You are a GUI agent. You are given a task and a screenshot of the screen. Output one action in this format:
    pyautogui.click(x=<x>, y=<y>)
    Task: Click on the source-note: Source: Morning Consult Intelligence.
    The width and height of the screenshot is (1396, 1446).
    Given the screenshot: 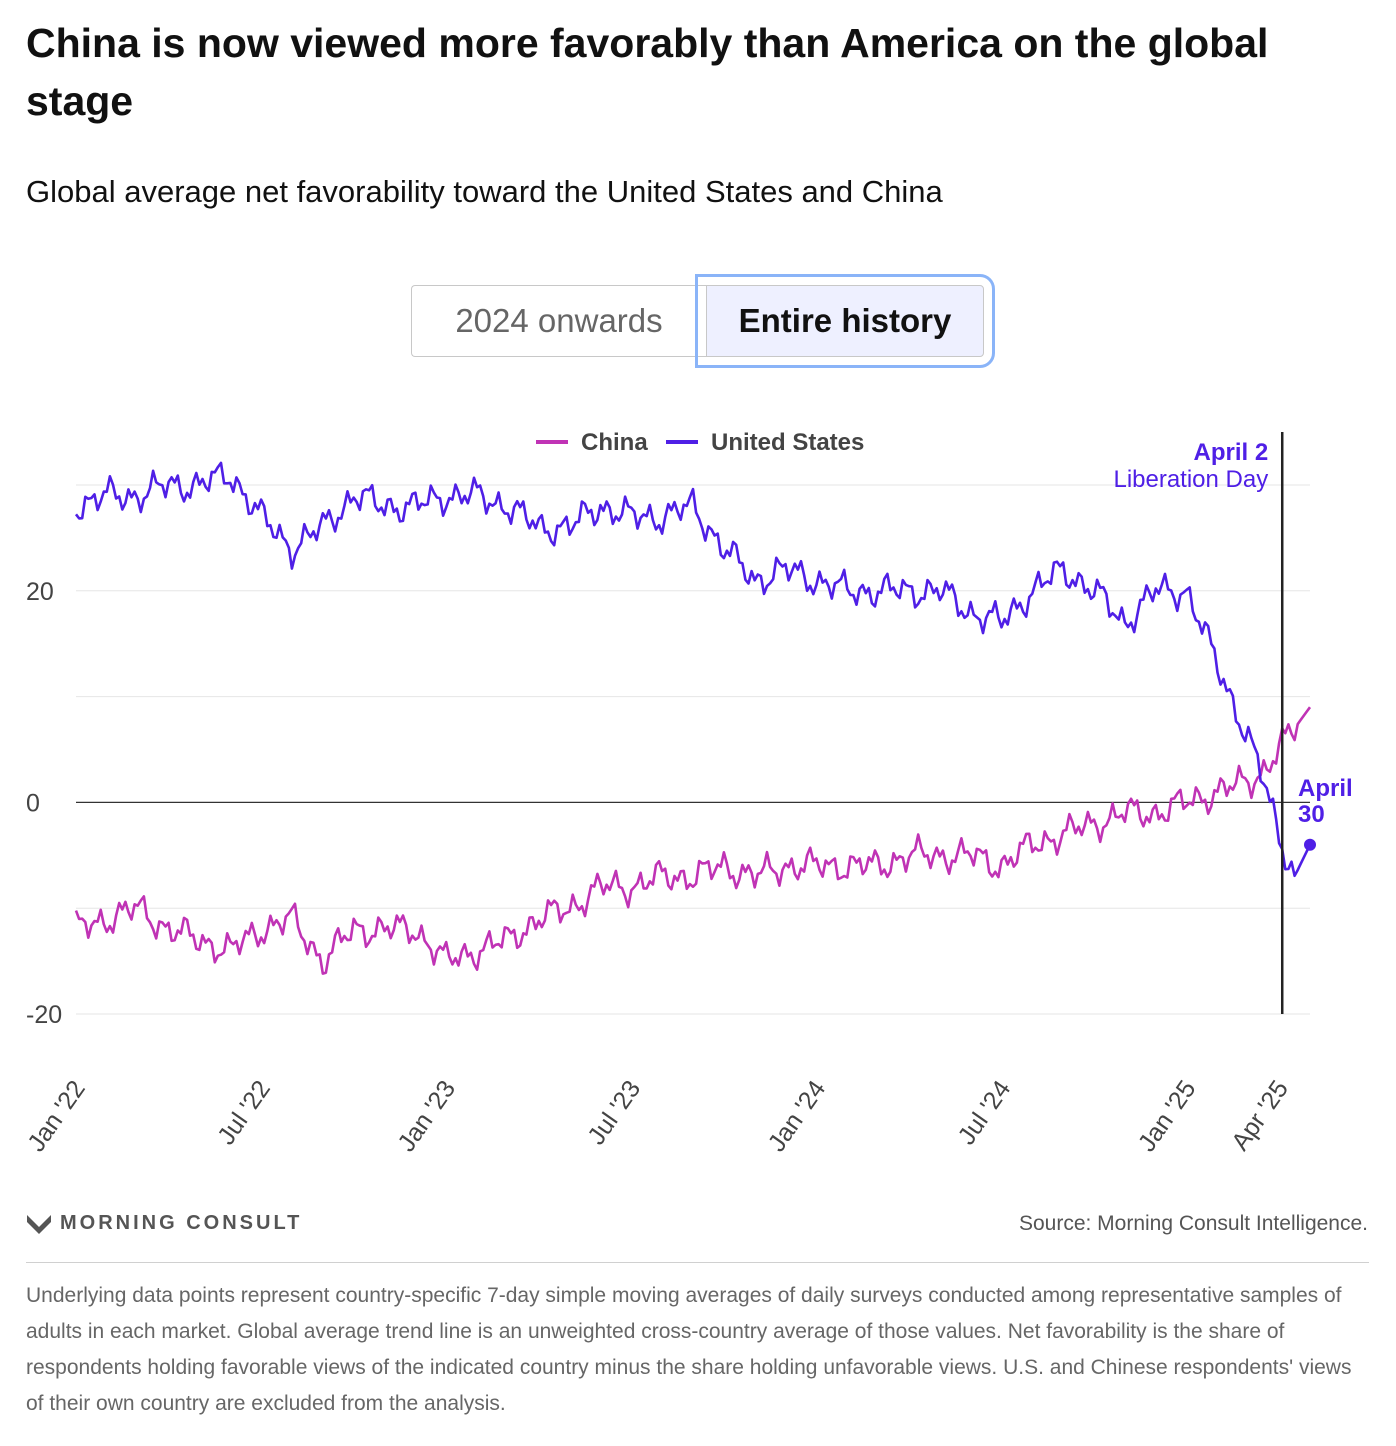 What is the action you would take?
    pyautogui.click(x=1193, y=1223)
    